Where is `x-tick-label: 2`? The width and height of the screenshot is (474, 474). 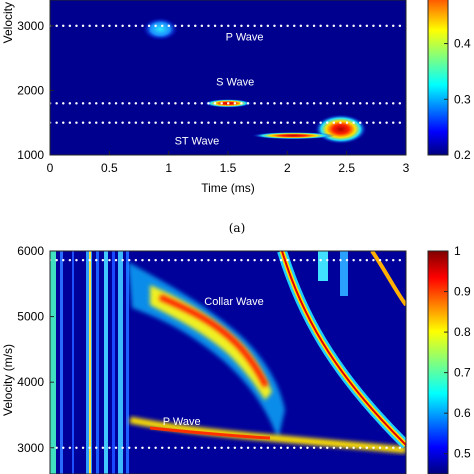
x-tick-label: 2 is located at coordinates (287, 168).